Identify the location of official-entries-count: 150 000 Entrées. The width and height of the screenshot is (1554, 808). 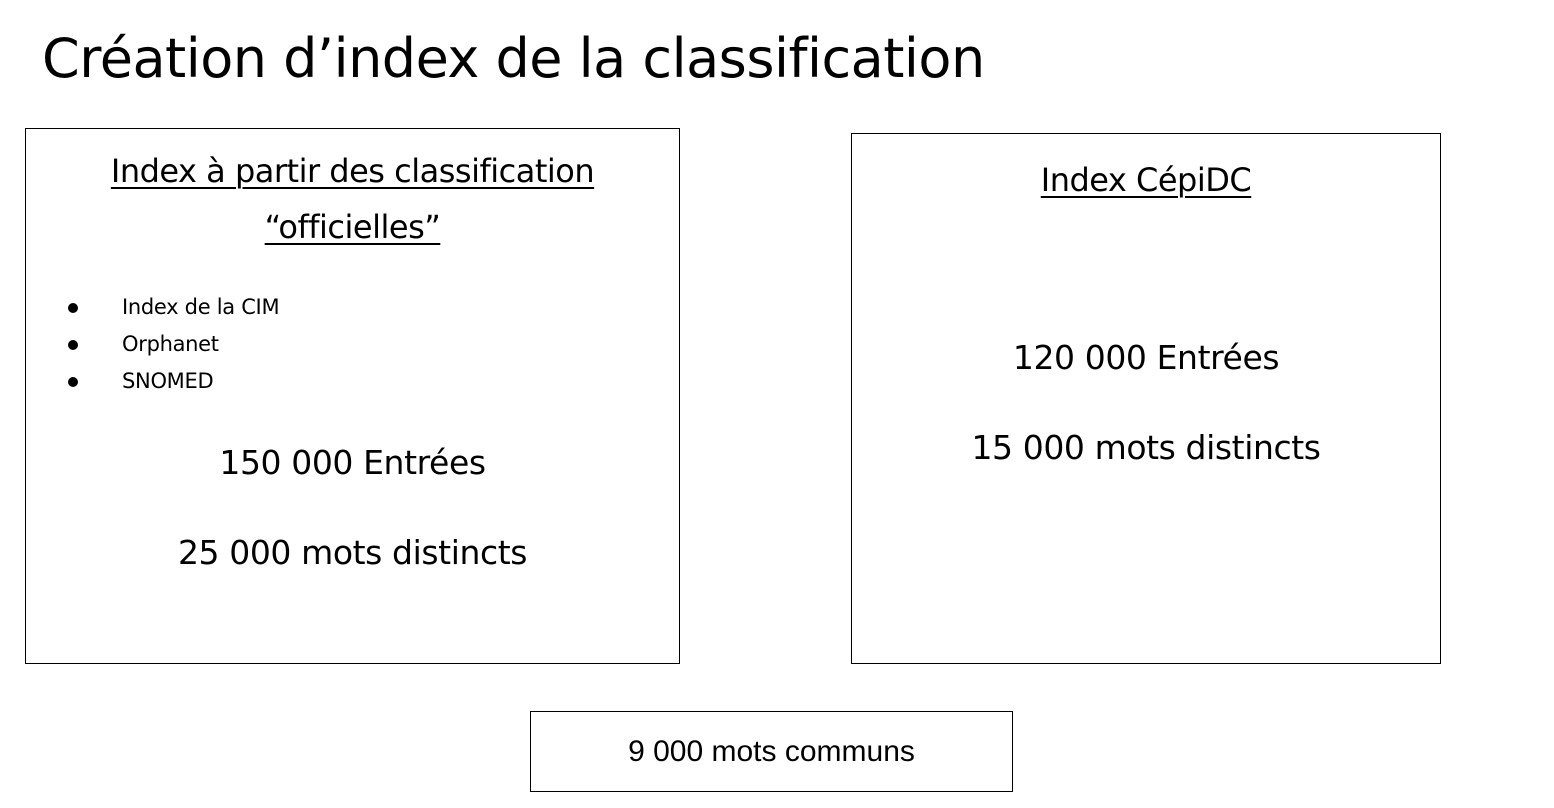
(352, 462).